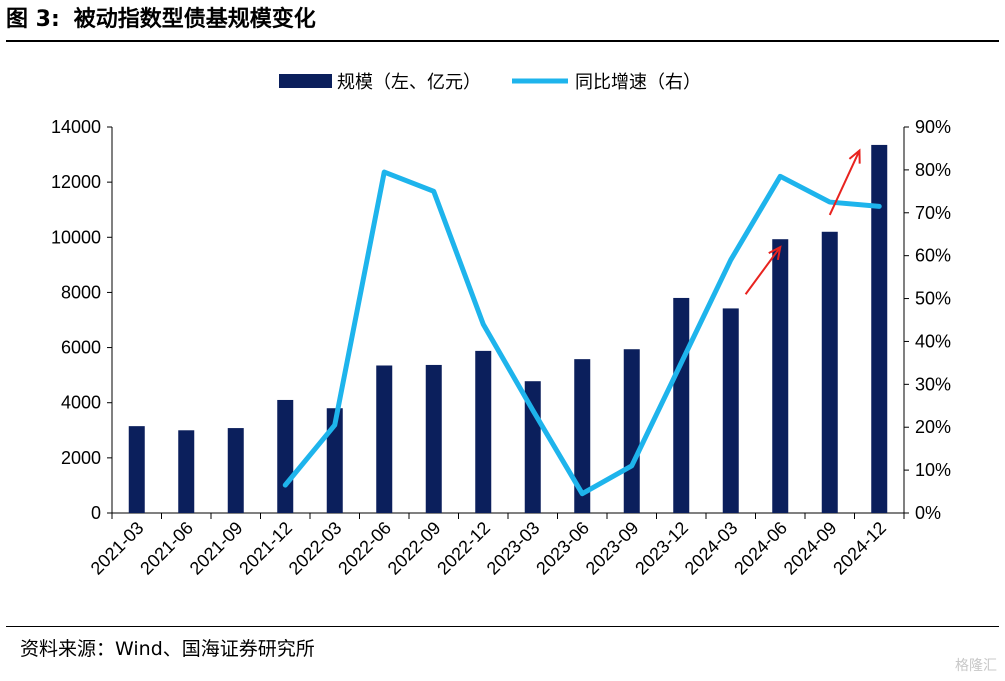  What do you see at coordinates (711, 548) in the screenshot?
I see `x-tick-label: 2024-03` at bounding box center [711, 548].